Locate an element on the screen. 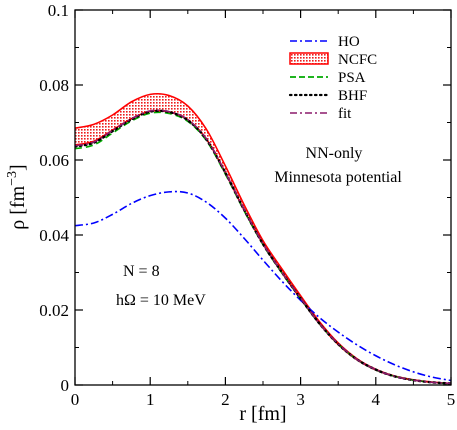 Image resolution: width=457 pixels, height=430 pixels. legend-entry-ncfc: NCFC is located at coordinates (333, 60).